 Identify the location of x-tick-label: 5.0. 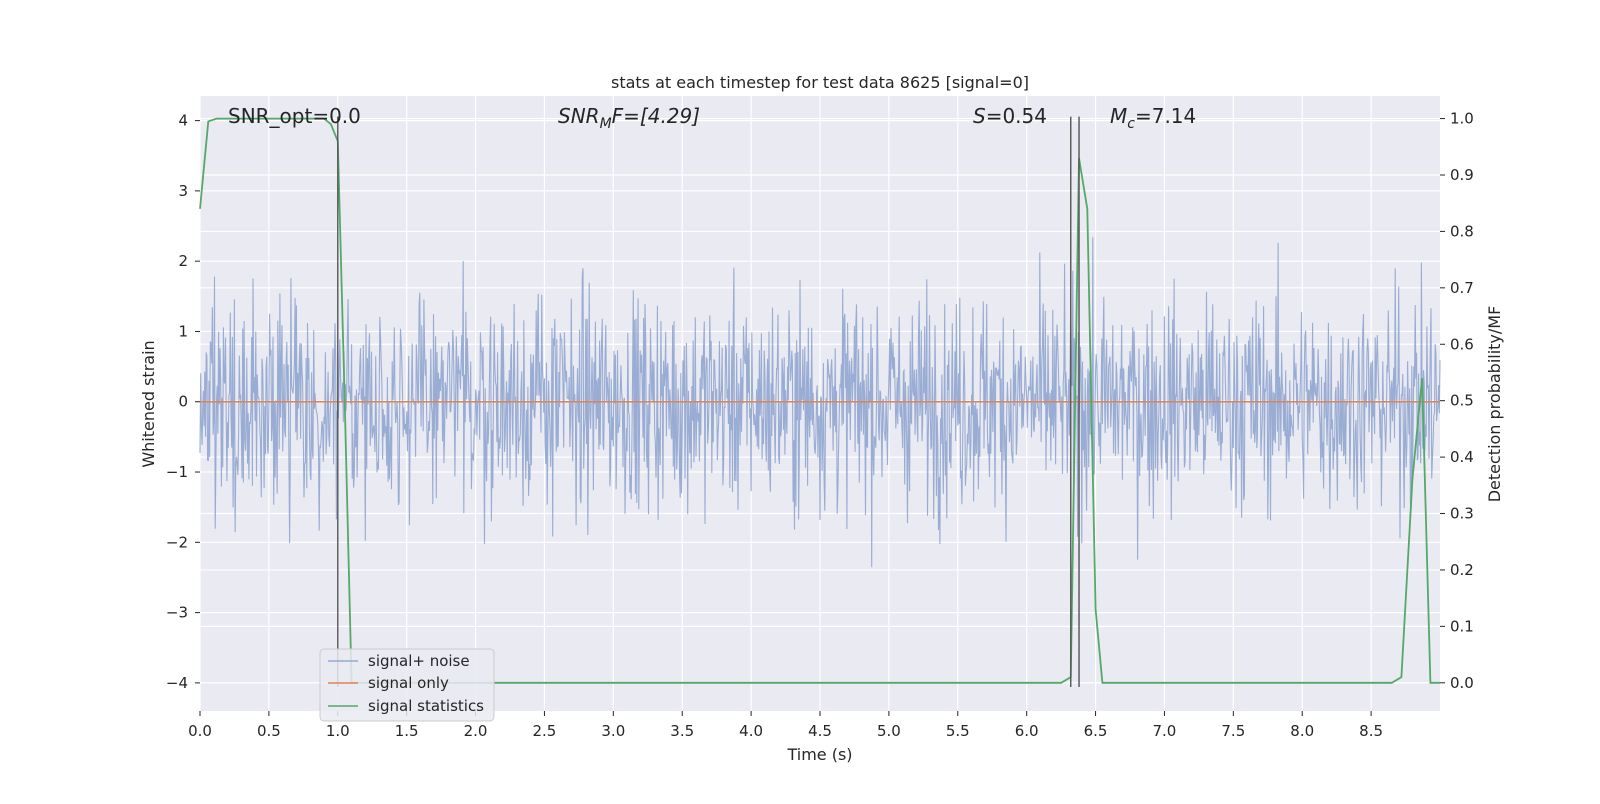
(889, 731).